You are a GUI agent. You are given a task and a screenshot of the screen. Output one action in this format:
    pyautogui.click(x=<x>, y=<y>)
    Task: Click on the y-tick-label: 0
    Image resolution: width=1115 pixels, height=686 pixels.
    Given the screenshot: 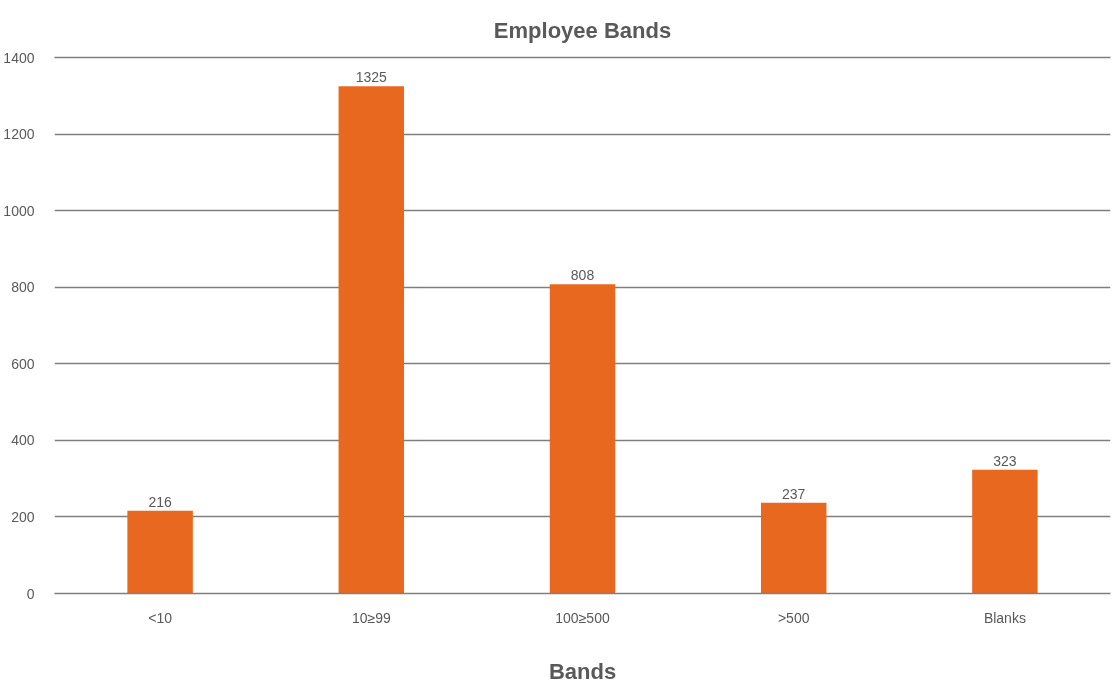 What is the action you would take?
    pyautogui.click(x=30, y=593)
    